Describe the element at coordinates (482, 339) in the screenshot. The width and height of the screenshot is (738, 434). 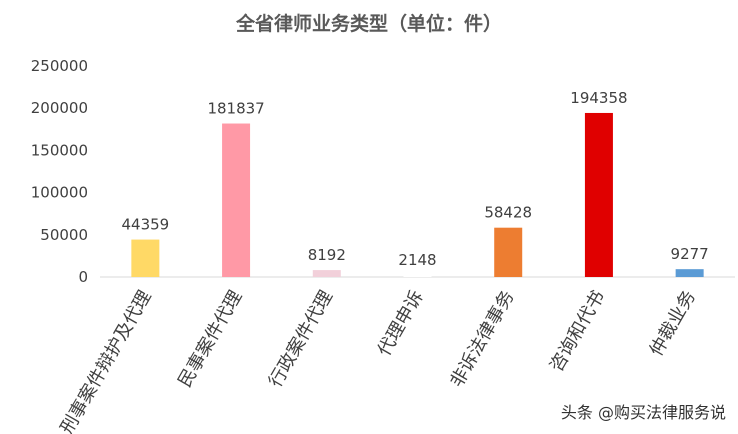
I see `category-label: 非诉法律事务` at that location.